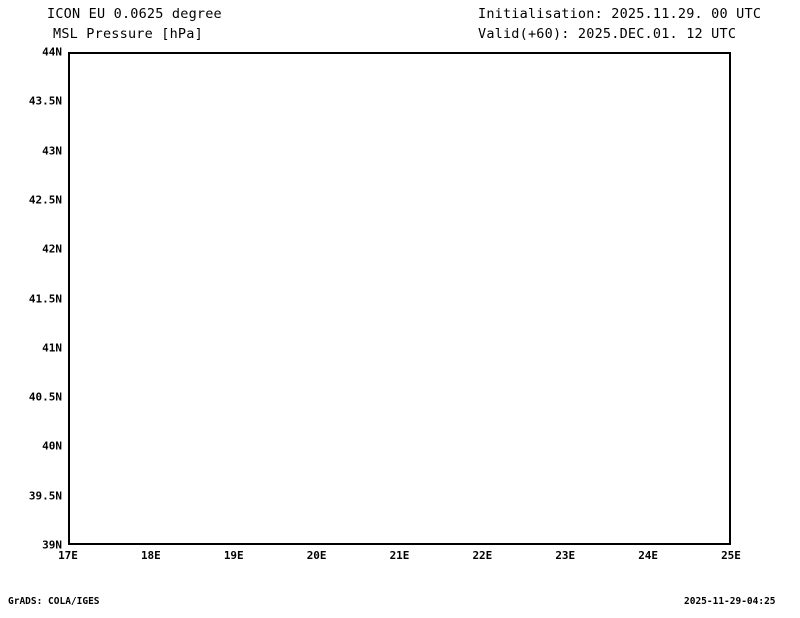  I want to click on y-axis-tick-label: 40.5N, so click(45, 397).